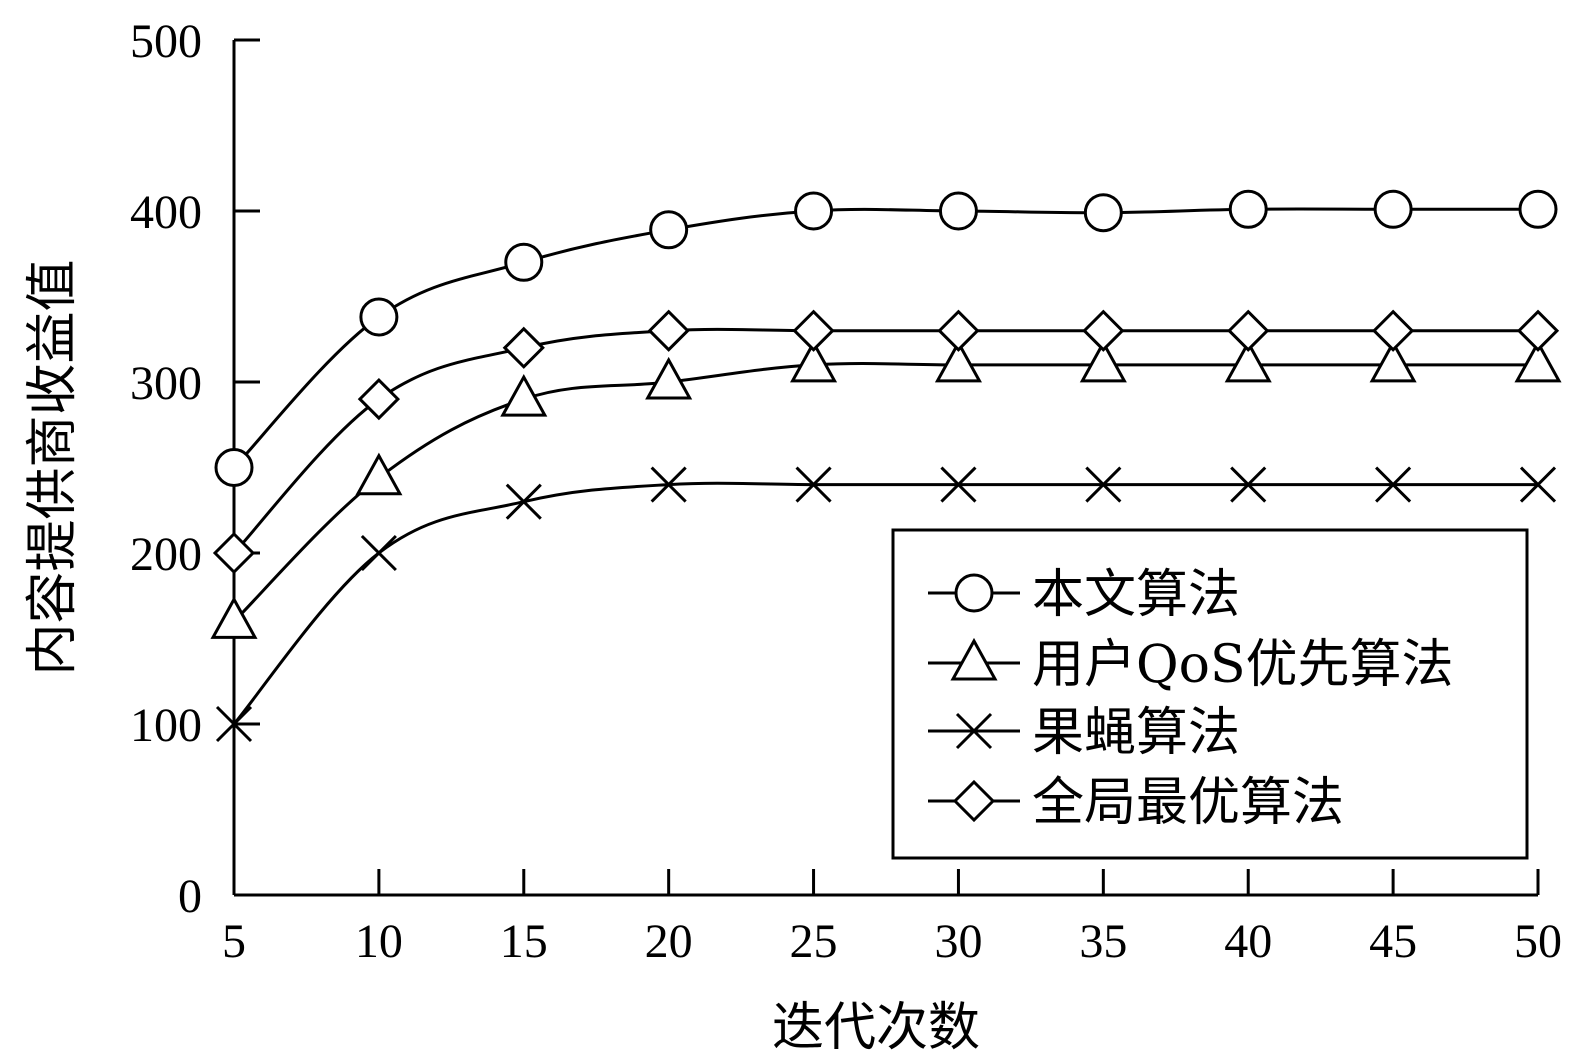 Image resolution: width=1587 pixels, height=1063 pixels. I want to click on x-tick-label: 45, so click(1393, 941).